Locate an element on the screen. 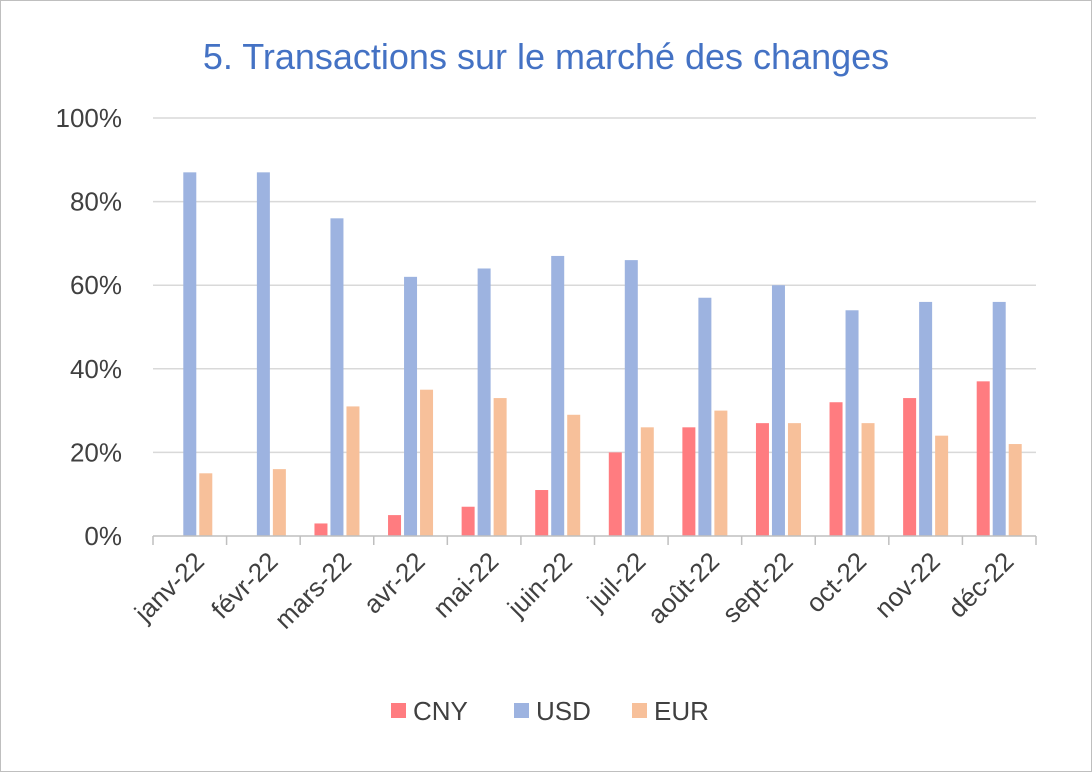  x-tick-label: juil-22 is located at coordinates (616, 581).